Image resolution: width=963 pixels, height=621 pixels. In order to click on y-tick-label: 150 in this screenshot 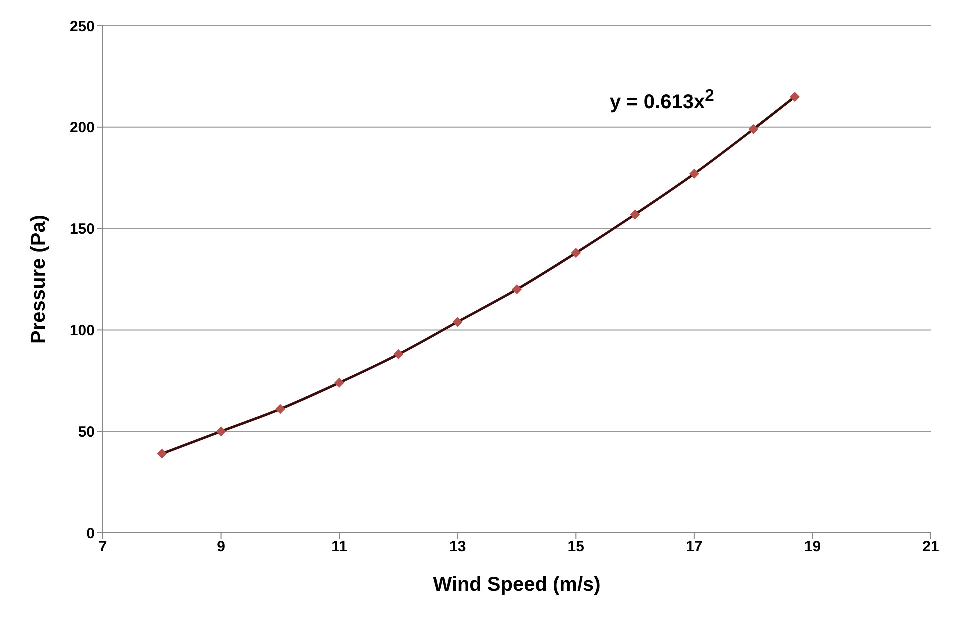, I will do `click(82, 229)`.